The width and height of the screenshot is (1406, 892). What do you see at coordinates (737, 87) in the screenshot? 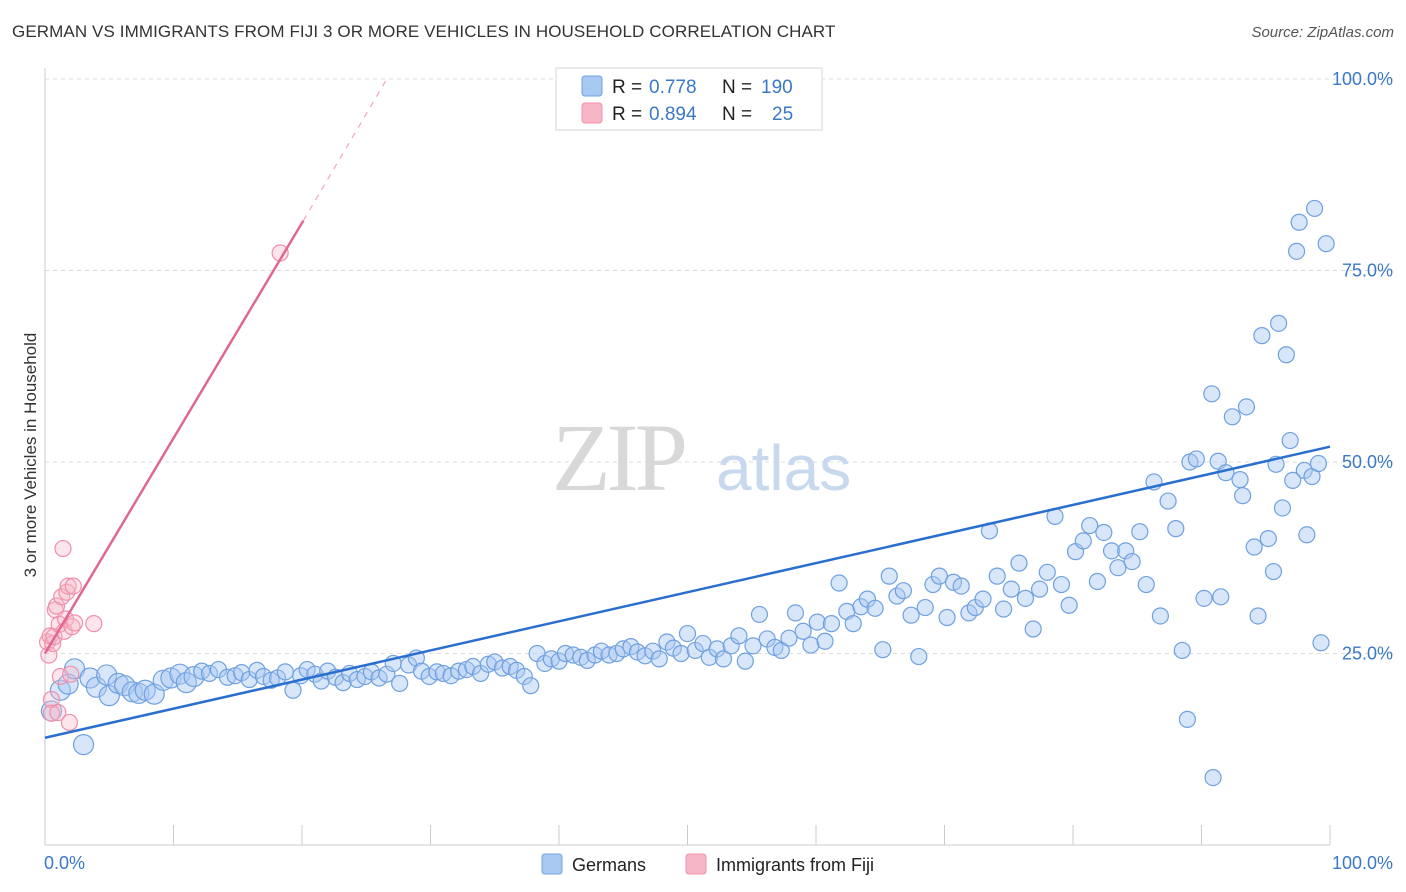
I see `legend-n-label-german: N =` at bounding box center [737, 87].